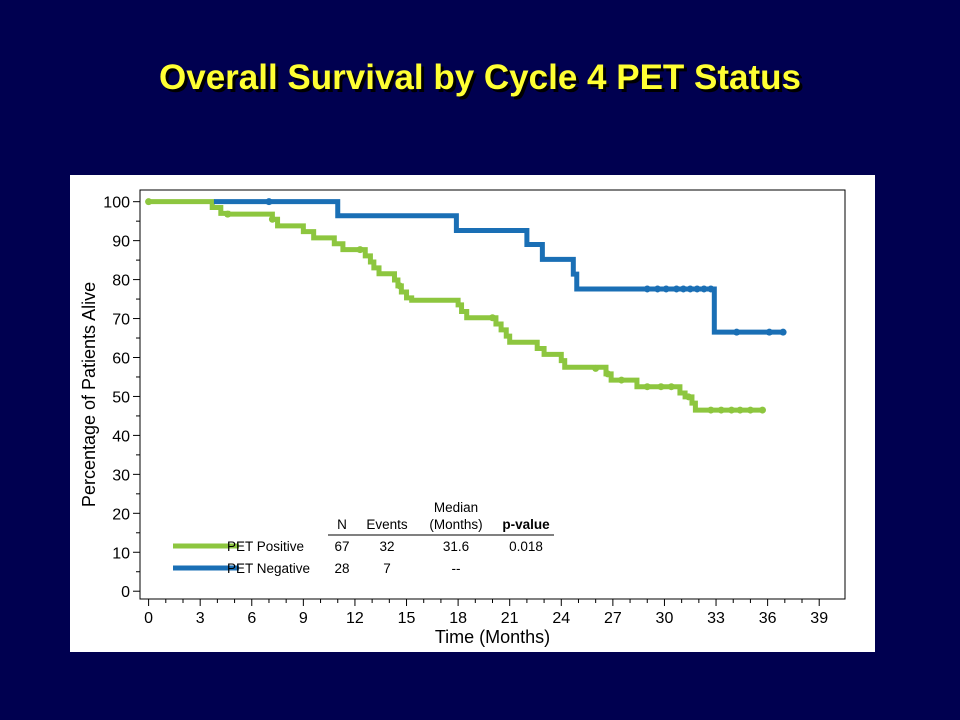 The width and height of the screenshot is (960, 720). I want to click on x-tick-label: 0, so click(148, 618).